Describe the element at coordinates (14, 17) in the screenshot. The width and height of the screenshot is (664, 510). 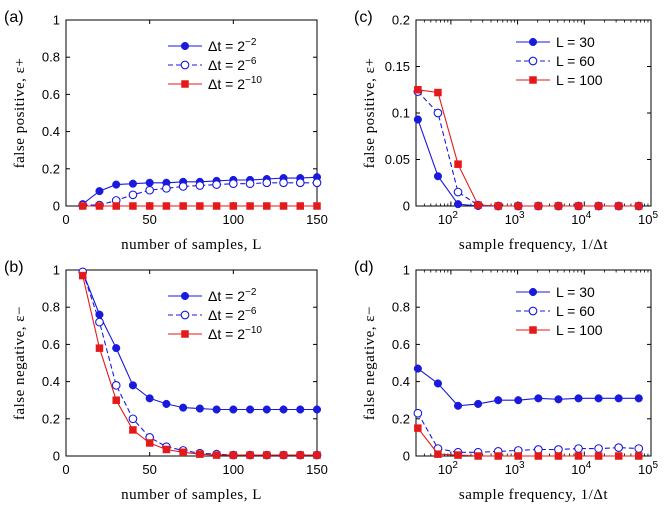
I see `panel-label: (a)` at that location.